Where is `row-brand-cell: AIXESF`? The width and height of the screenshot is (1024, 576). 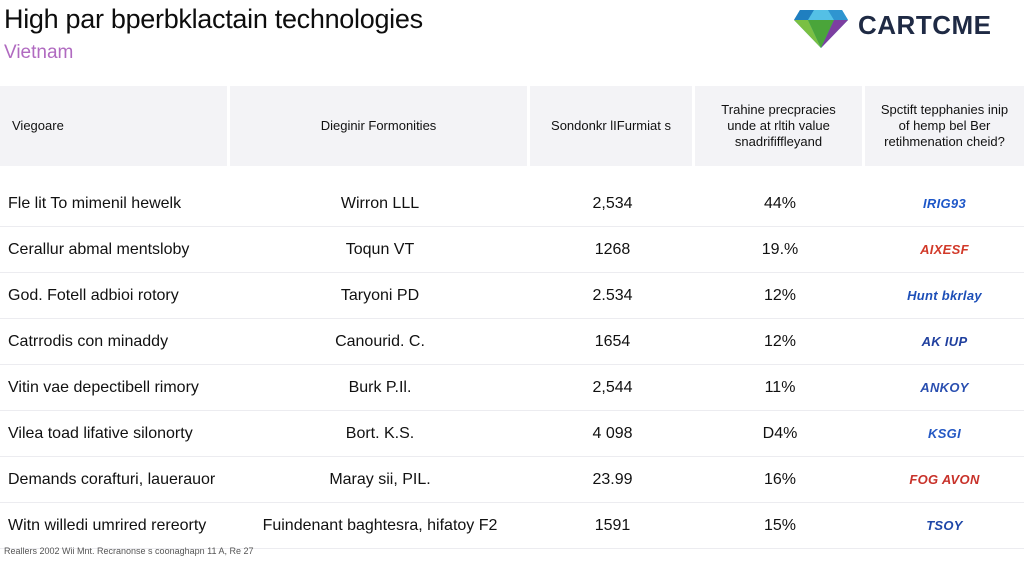 row-brand-cell: AIXESF is located at coordinates (944, 249).